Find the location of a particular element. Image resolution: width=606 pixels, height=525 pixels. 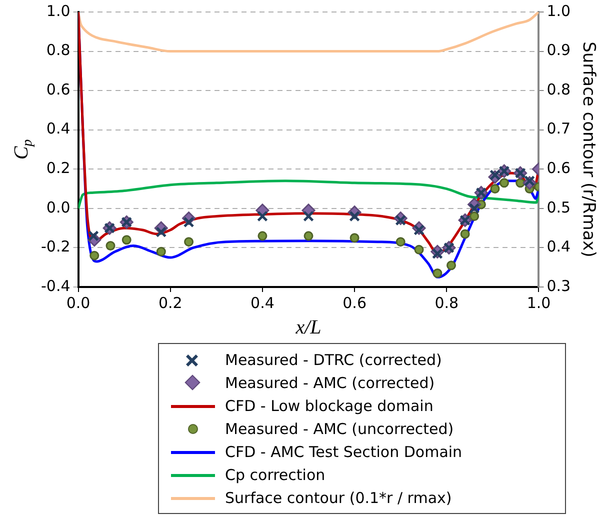

y2-tick-label: 0.6 is located at coordinates (558, 168).